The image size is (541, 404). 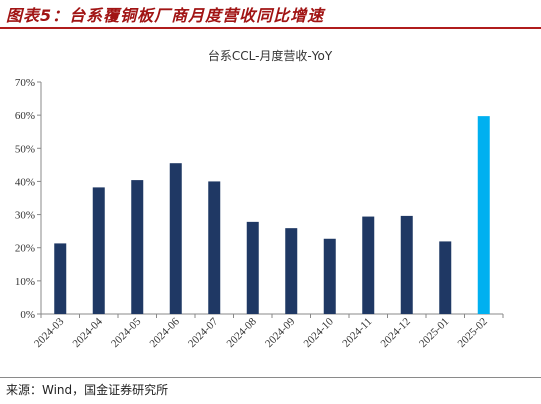 What do you see at coordinates (270, 55) in the screenshot?
I see `chart-title: 台系CCL-月度营收-YoY` at bounding box center [270, 55].